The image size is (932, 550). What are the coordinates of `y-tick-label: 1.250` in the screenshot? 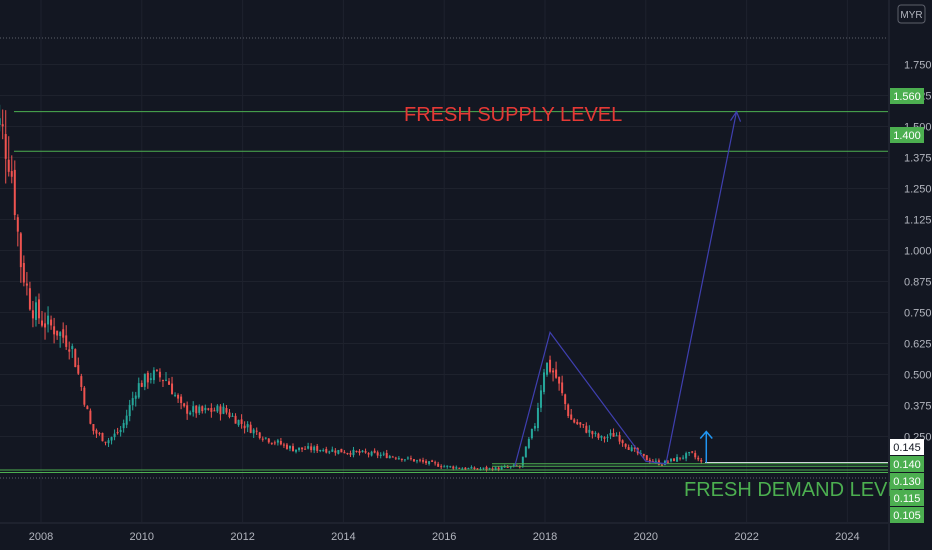 It's located at (918, 190).